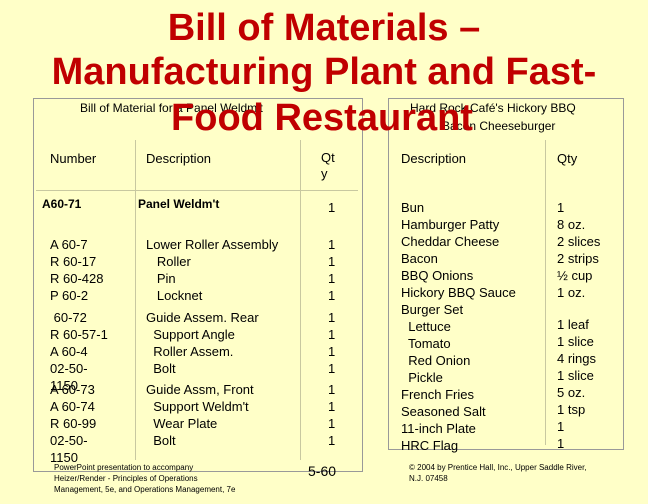 This screenshot has height=504, width=648. What do you see at coordinates (179, 204) in the screenshot?
I see `top-item-description: Panel Weldm't` at bounding box center [179, 204].